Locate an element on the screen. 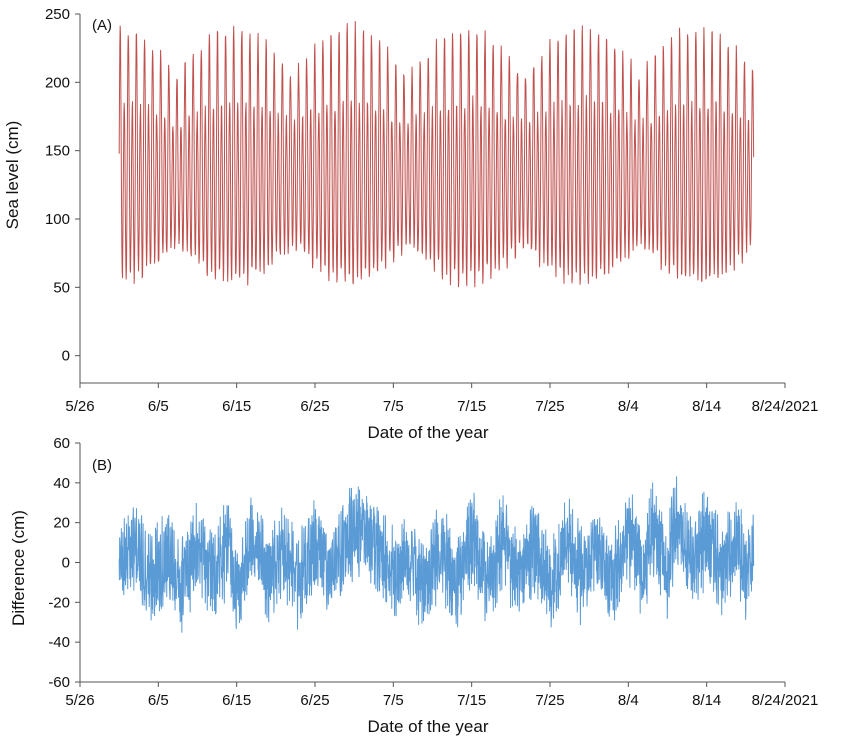  panel-b-x-tick-label: 8/4 is located at coordinates (628, 700).